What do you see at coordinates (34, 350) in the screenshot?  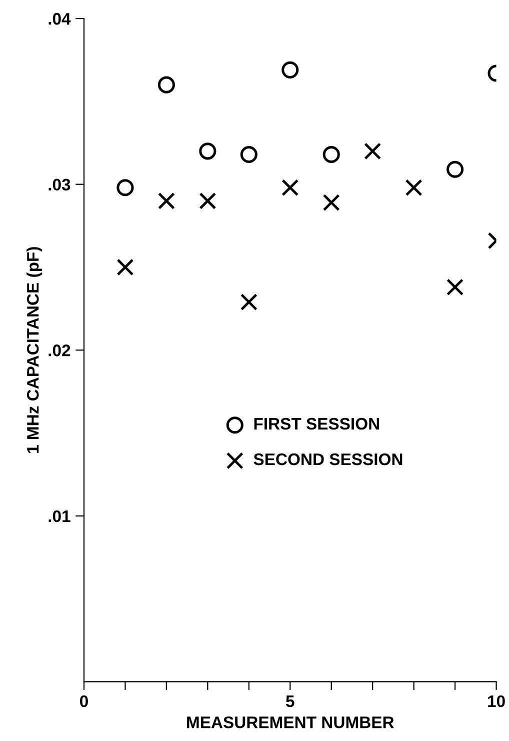 I see `y-axis-title: 1 MHz CAPACITANCE (pF)` at bounding box center [34, 350].